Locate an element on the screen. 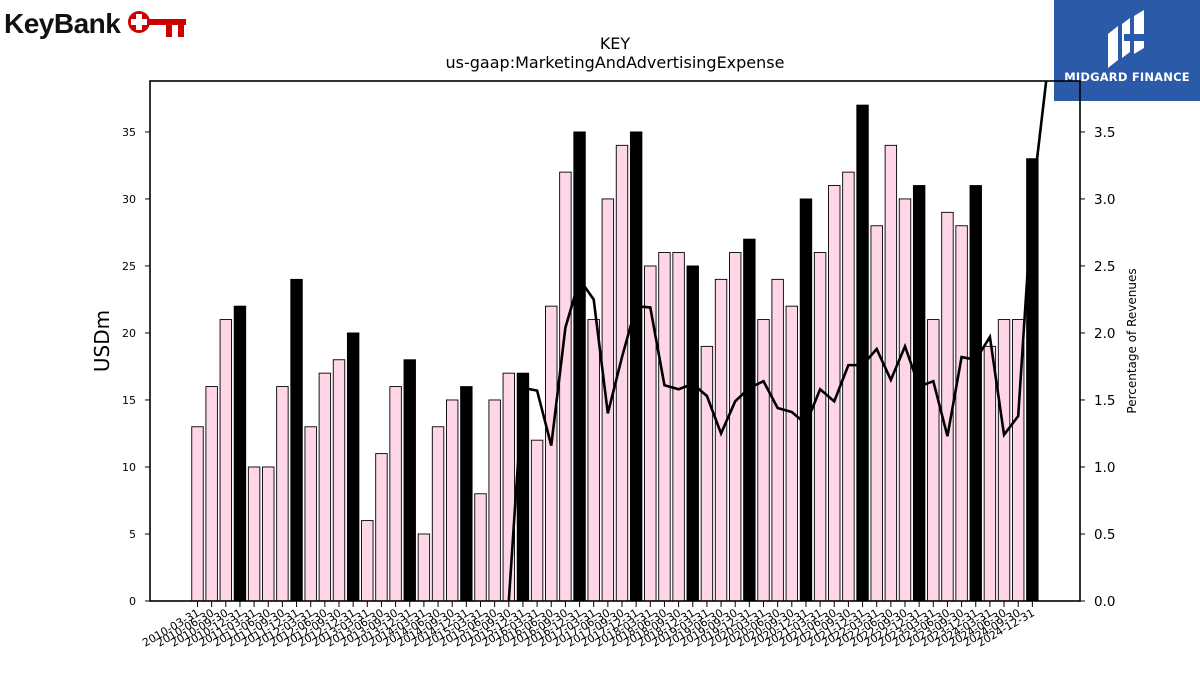 The height and width of the screenshot is (675, 1200). y2-axis-label: Percentage of Revenues is located at coordinates (1132, 340).